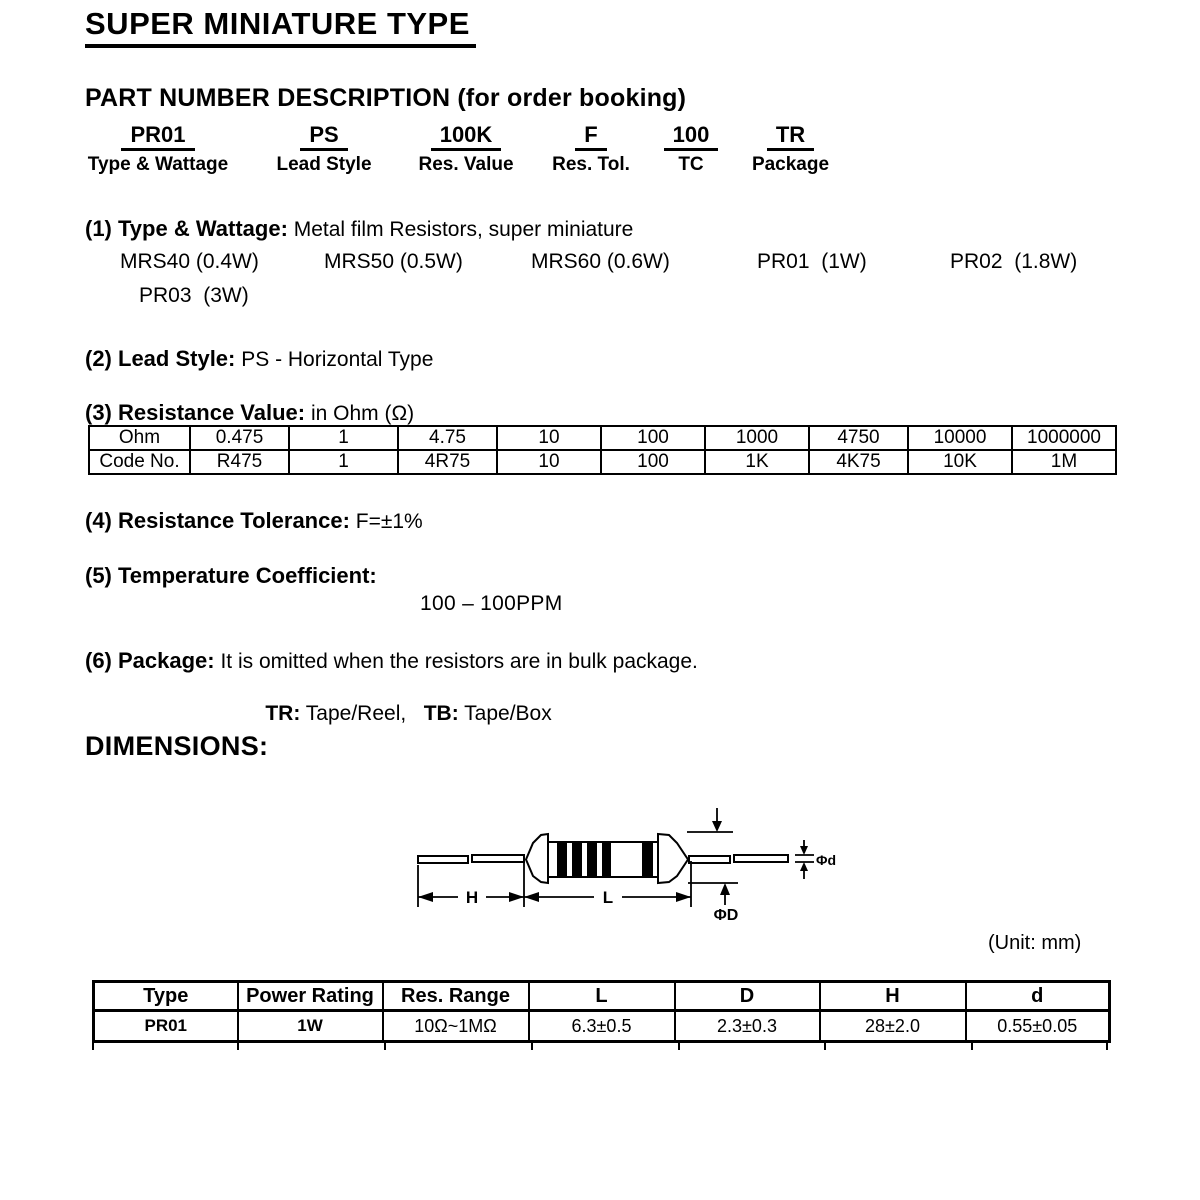 This screenshot has height=1200, width=1200. I want to click on tb-value: Tape/Box, so click(505, 713).